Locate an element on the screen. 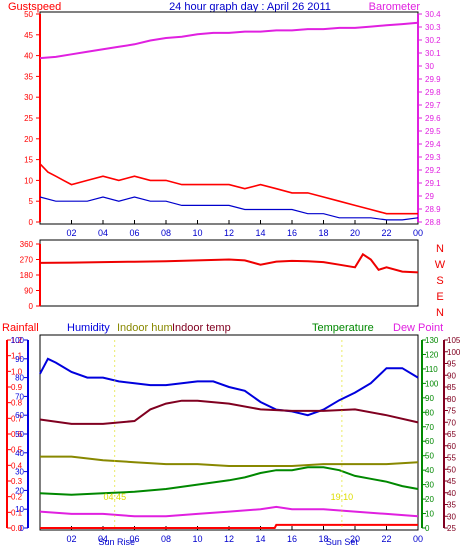 Image resolution: width=469 pixels, height=555 pixels. dew-axis-label-11: 80 is located at coordinates (451, 399).